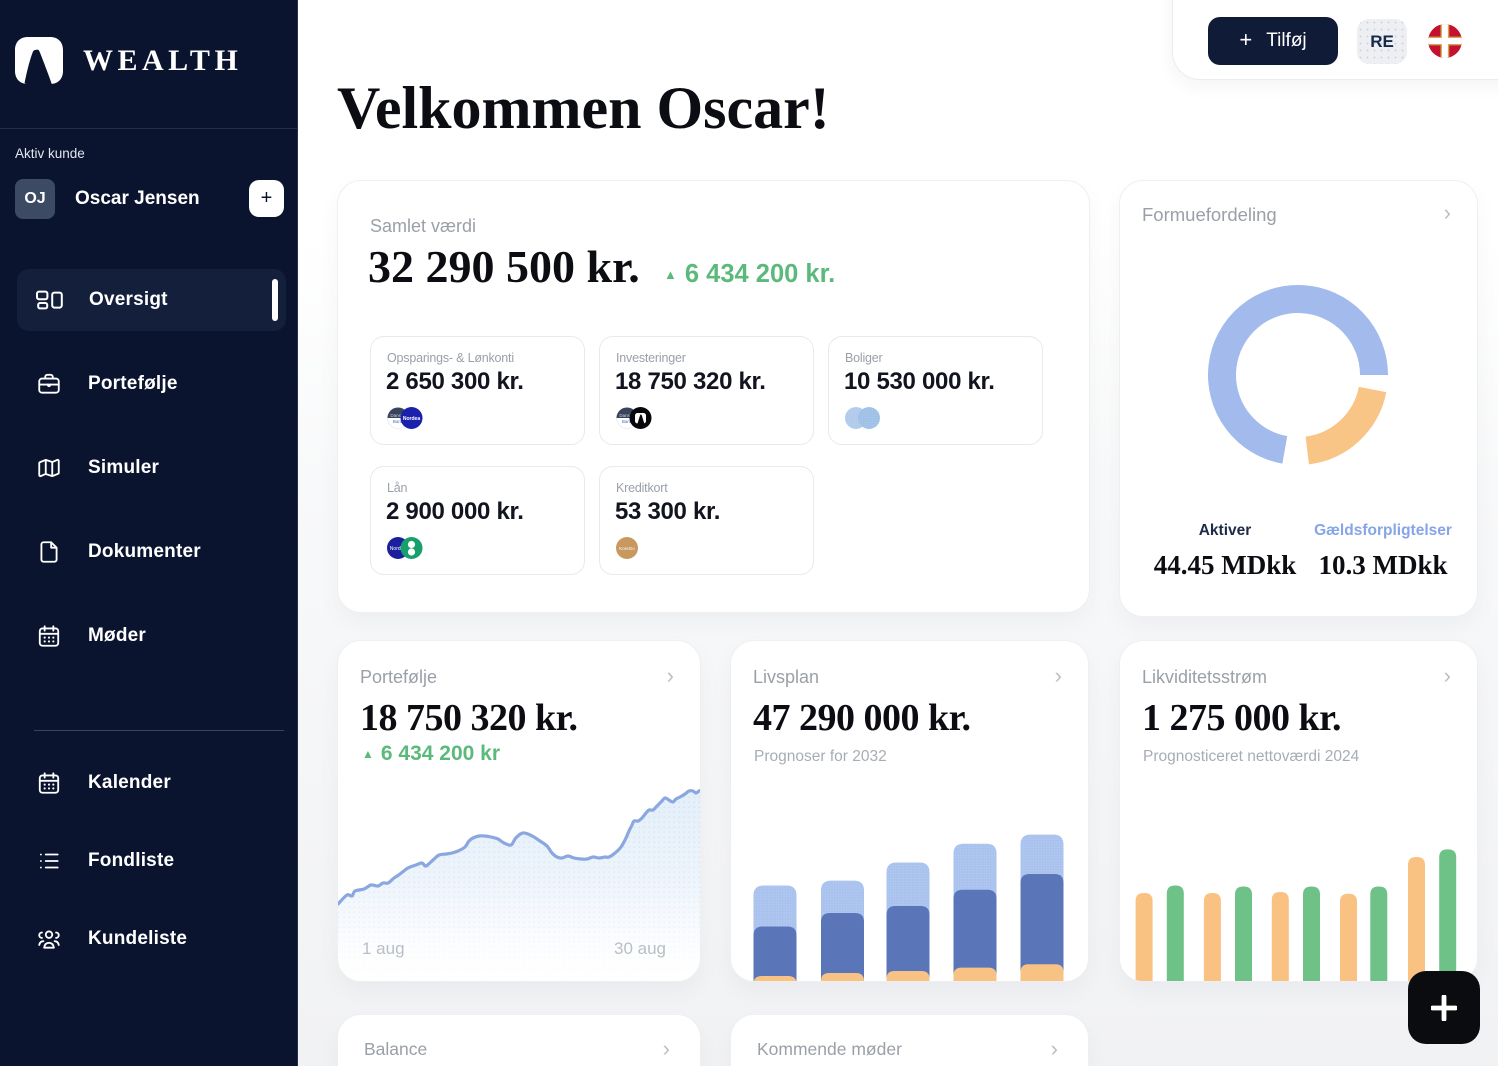 This screenshot has height=1066, width=1498. What do you see at coordinates (627, 548) in the screenshot?
I see `svg-text: KoreGo` at bounding box center [627, 548].